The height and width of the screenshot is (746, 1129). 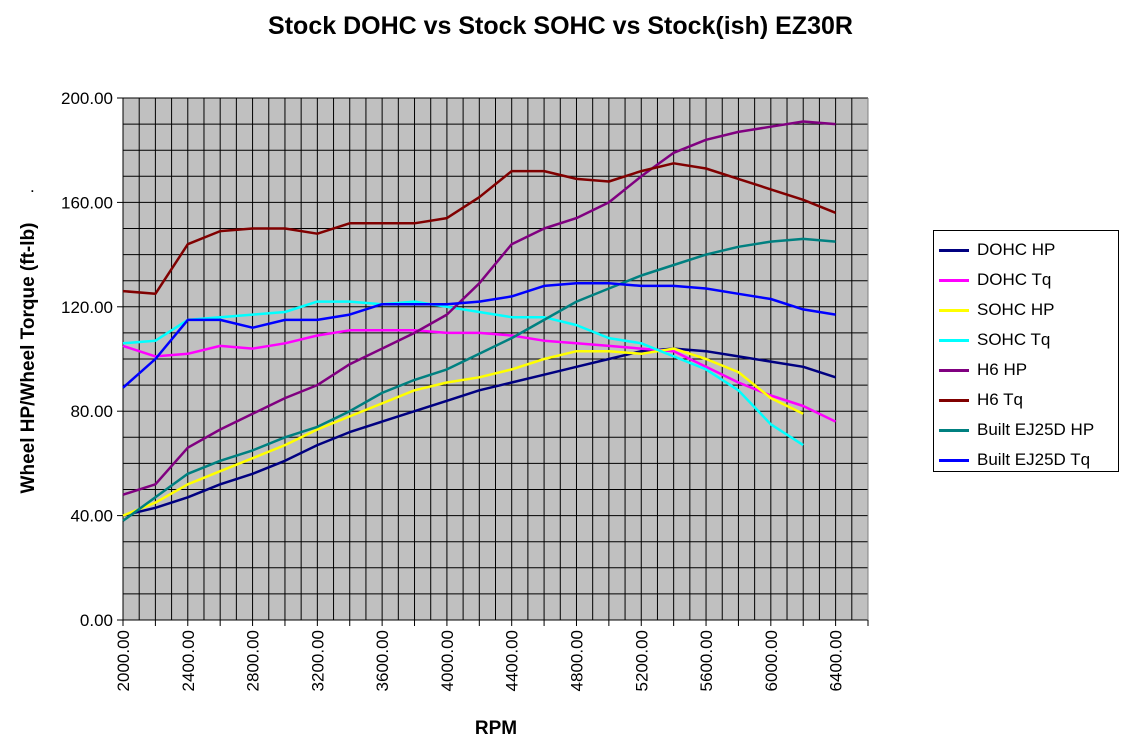 What do you see at coordinates (91, 516) in the screenshot?
I see `y-tick-label: 40.00` at bounding box center [91, 516].